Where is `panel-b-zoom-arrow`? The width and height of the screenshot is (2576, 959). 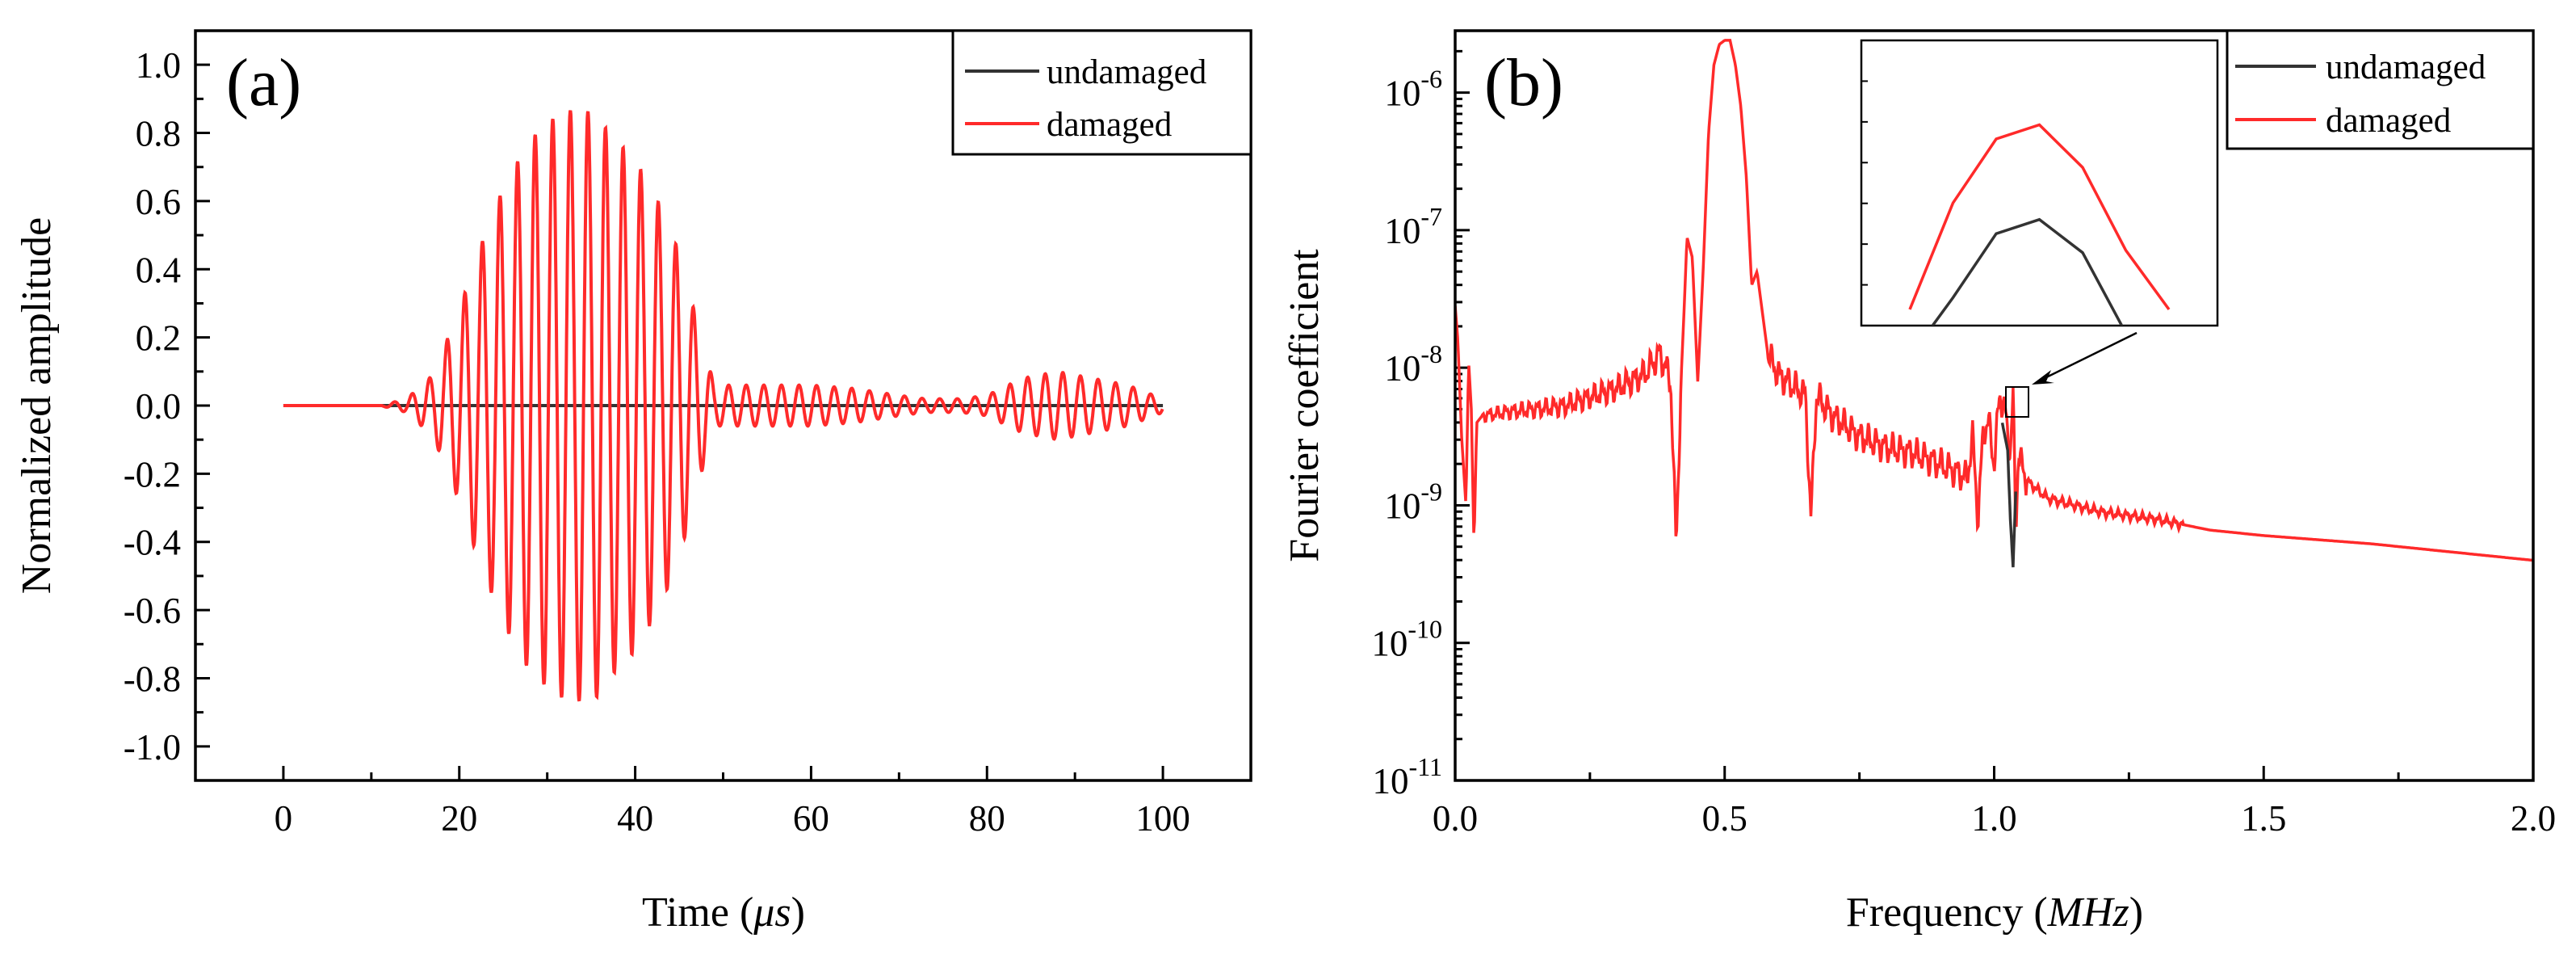
panel-b-zoom-arrow is located at coordinates (2089, 356).